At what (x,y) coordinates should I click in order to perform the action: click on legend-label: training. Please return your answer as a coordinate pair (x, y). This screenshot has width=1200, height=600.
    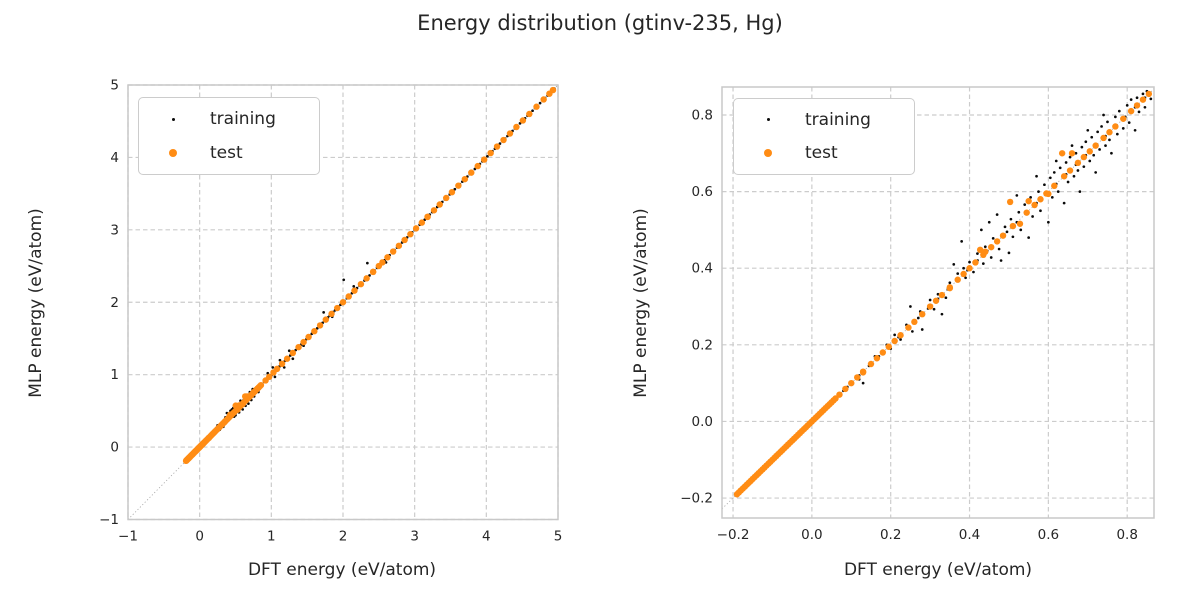
    Looking at the image, I should click on (838, 119).